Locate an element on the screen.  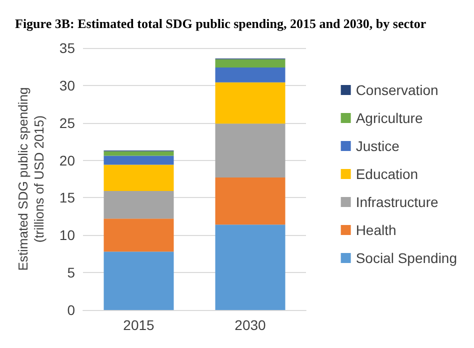
legend-label: Justice is located at coordinates (378, 146).